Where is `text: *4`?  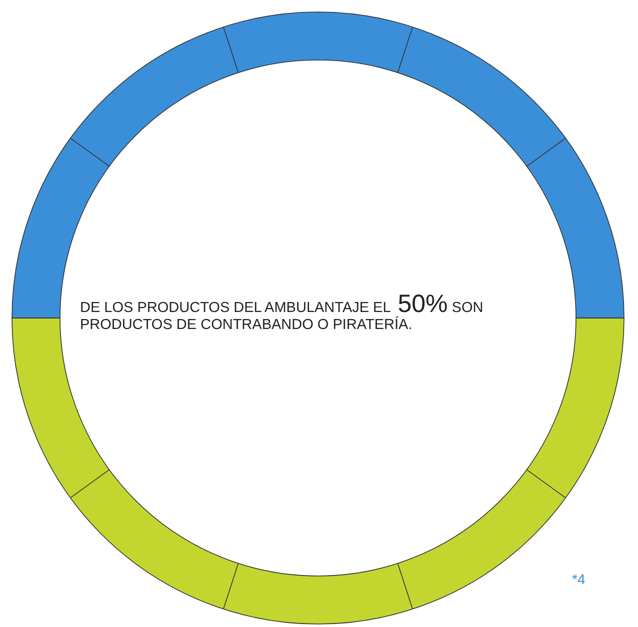 text: *4 is located at coordinates (579, 579).